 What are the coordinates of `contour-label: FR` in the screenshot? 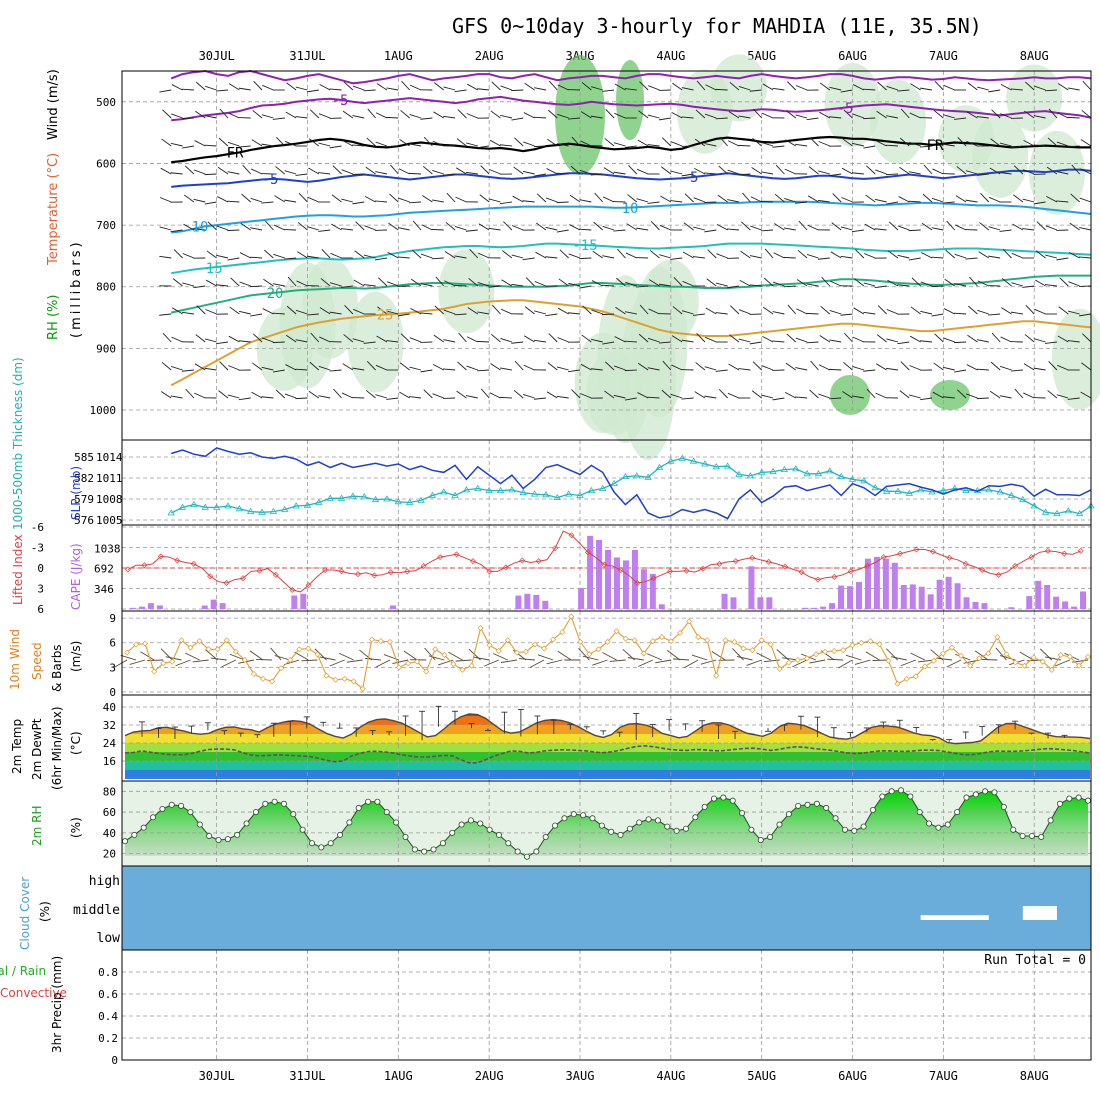 It's located at (235, 153).